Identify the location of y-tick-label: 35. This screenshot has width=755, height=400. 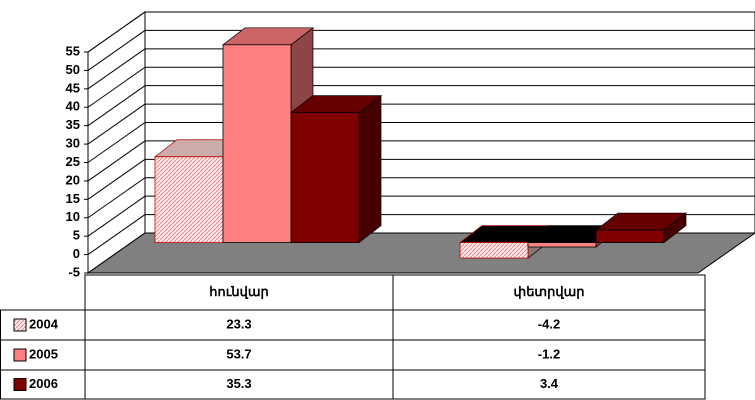
(73, 124).